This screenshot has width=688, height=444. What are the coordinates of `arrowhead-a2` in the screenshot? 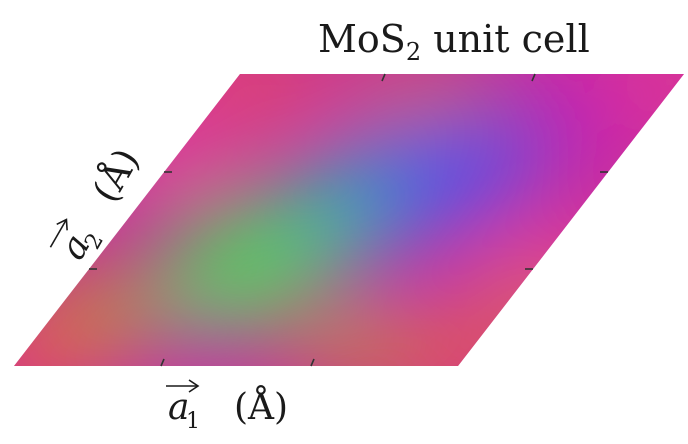 It's located at (62, 224).